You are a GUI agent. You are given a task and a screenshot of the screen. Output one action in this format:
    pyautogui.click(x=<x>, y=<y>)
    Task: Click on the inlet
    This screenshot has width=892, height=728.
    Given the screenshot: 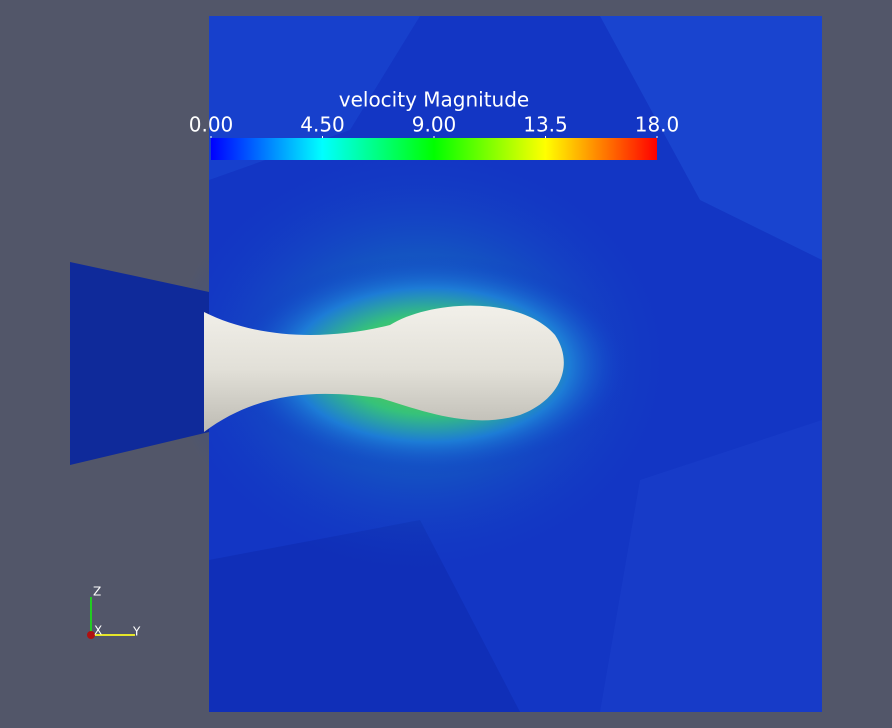 What is the action you would take?
    pyautogui.click(x=139, y=363)
    